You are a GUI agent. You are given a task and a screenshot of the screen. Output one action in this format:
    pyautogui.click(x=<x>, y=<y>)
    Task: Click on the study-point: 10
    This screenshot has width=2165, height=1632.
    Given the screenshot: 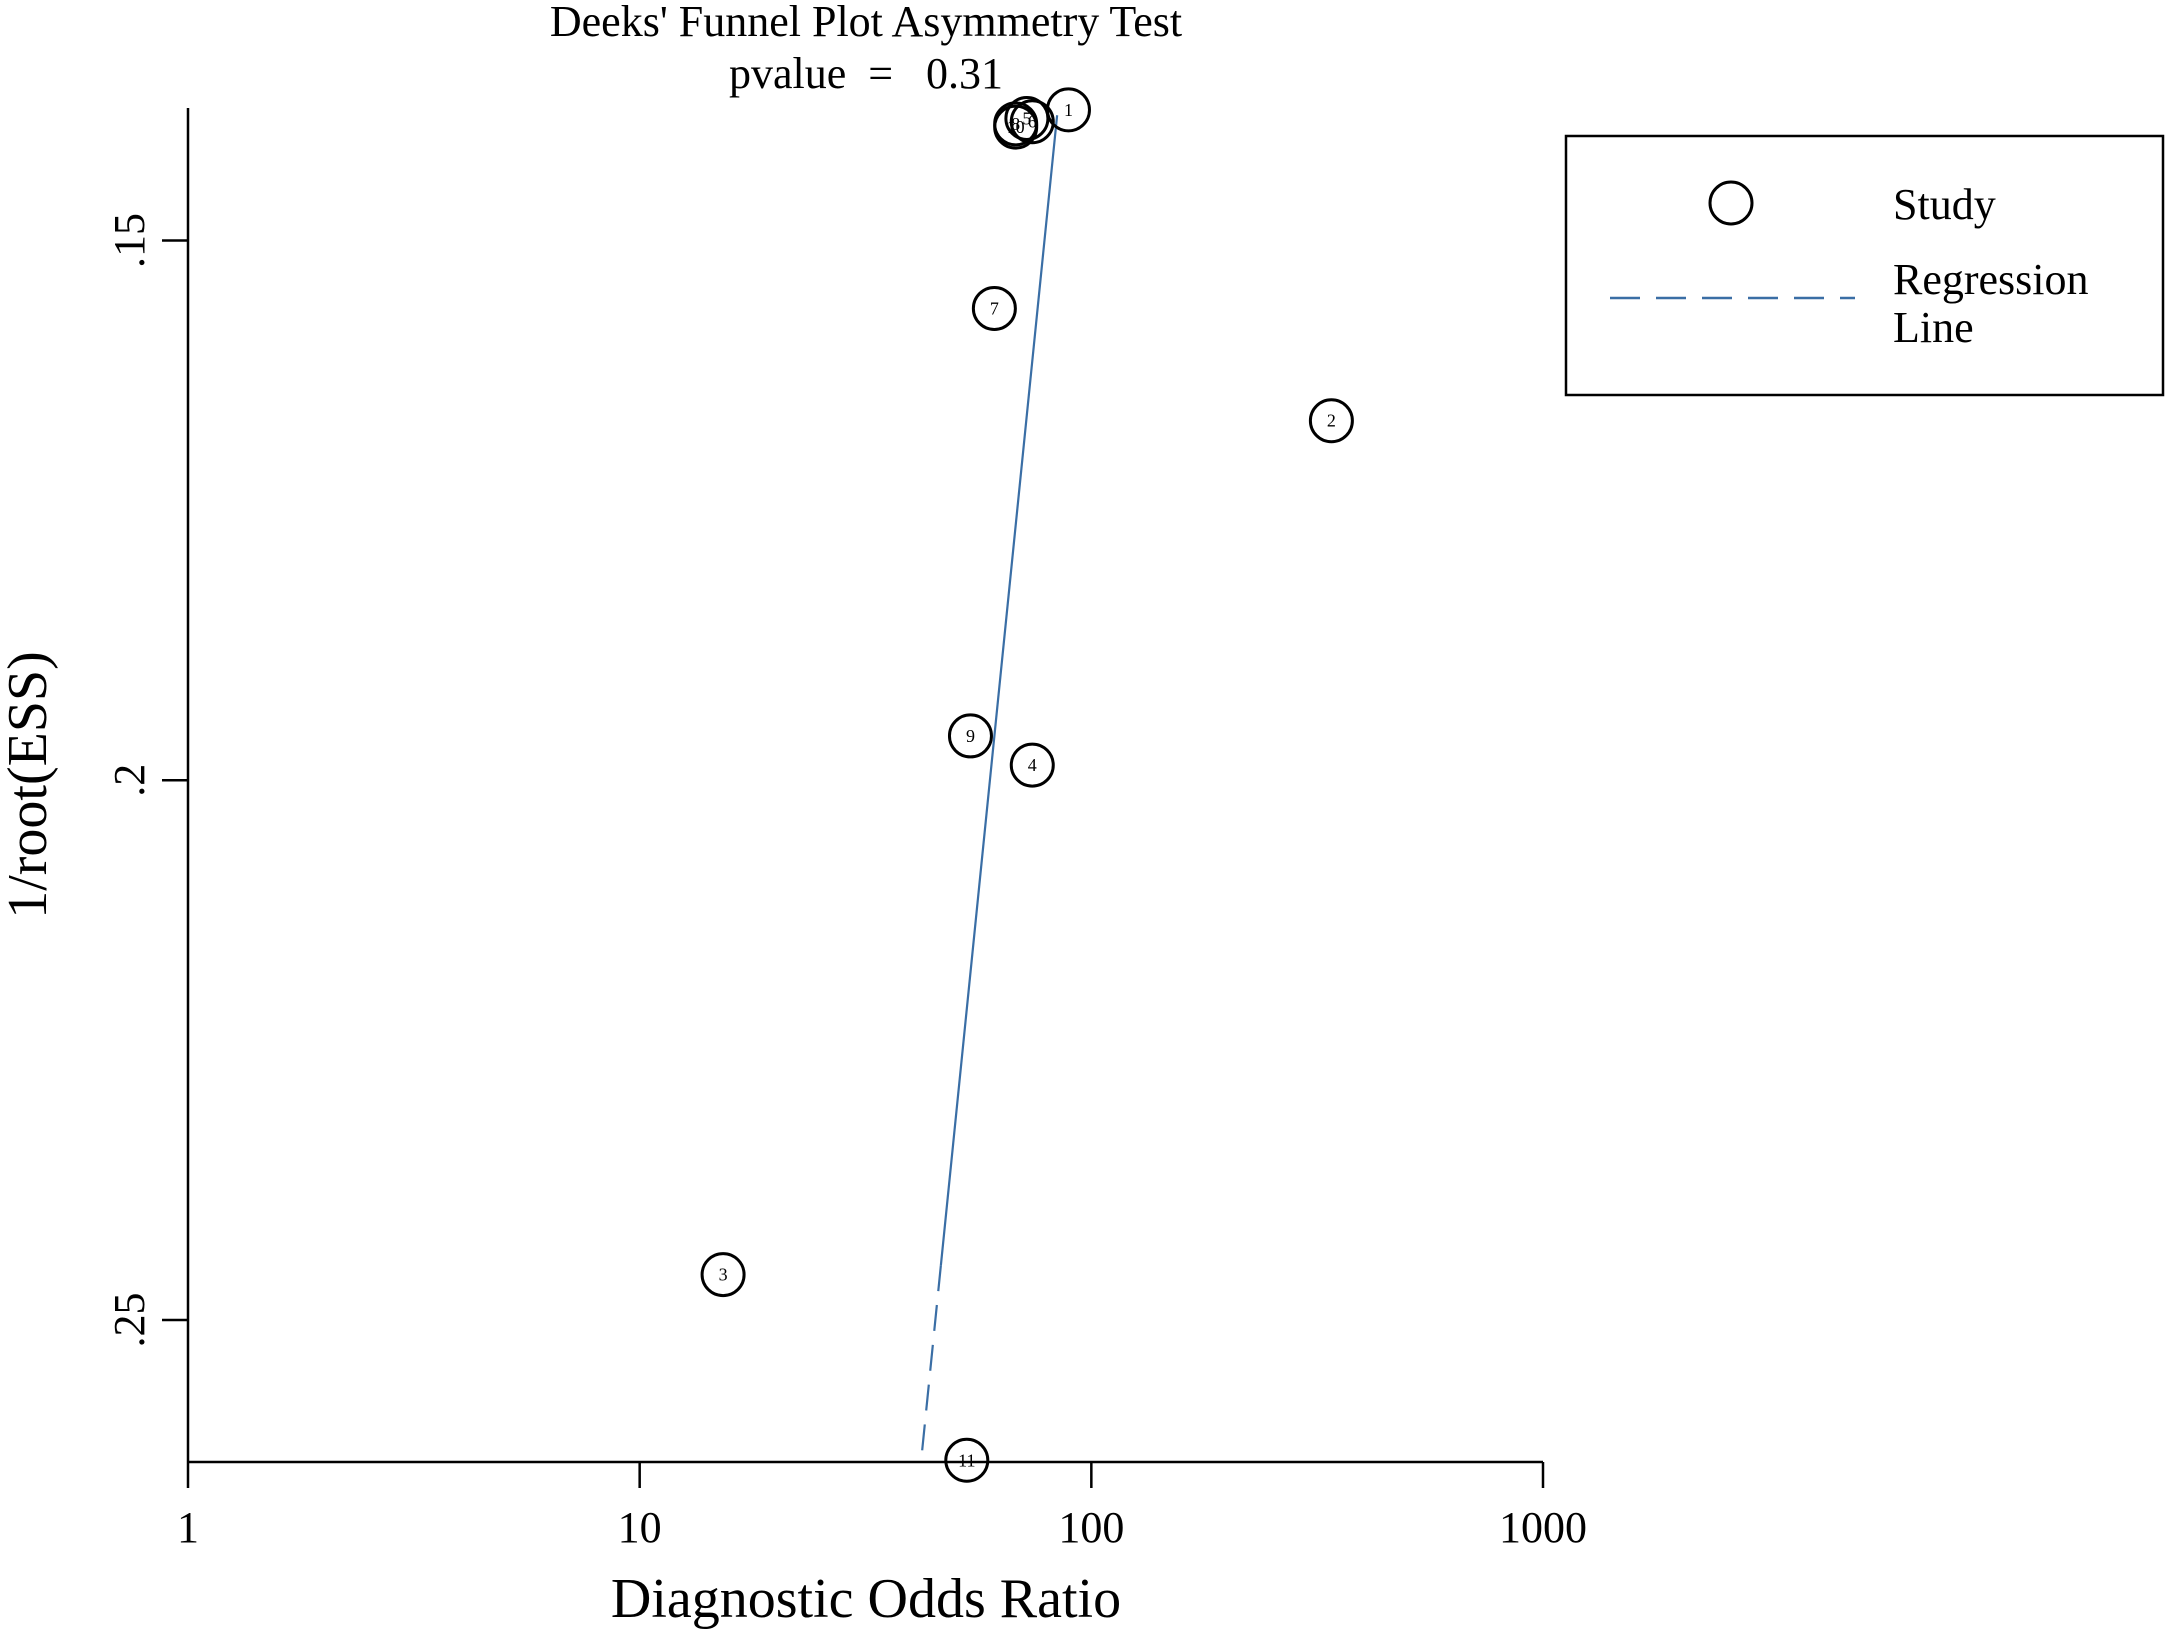 What is the action you would take?
    pyautogui.click(x=1016, y=127)
    